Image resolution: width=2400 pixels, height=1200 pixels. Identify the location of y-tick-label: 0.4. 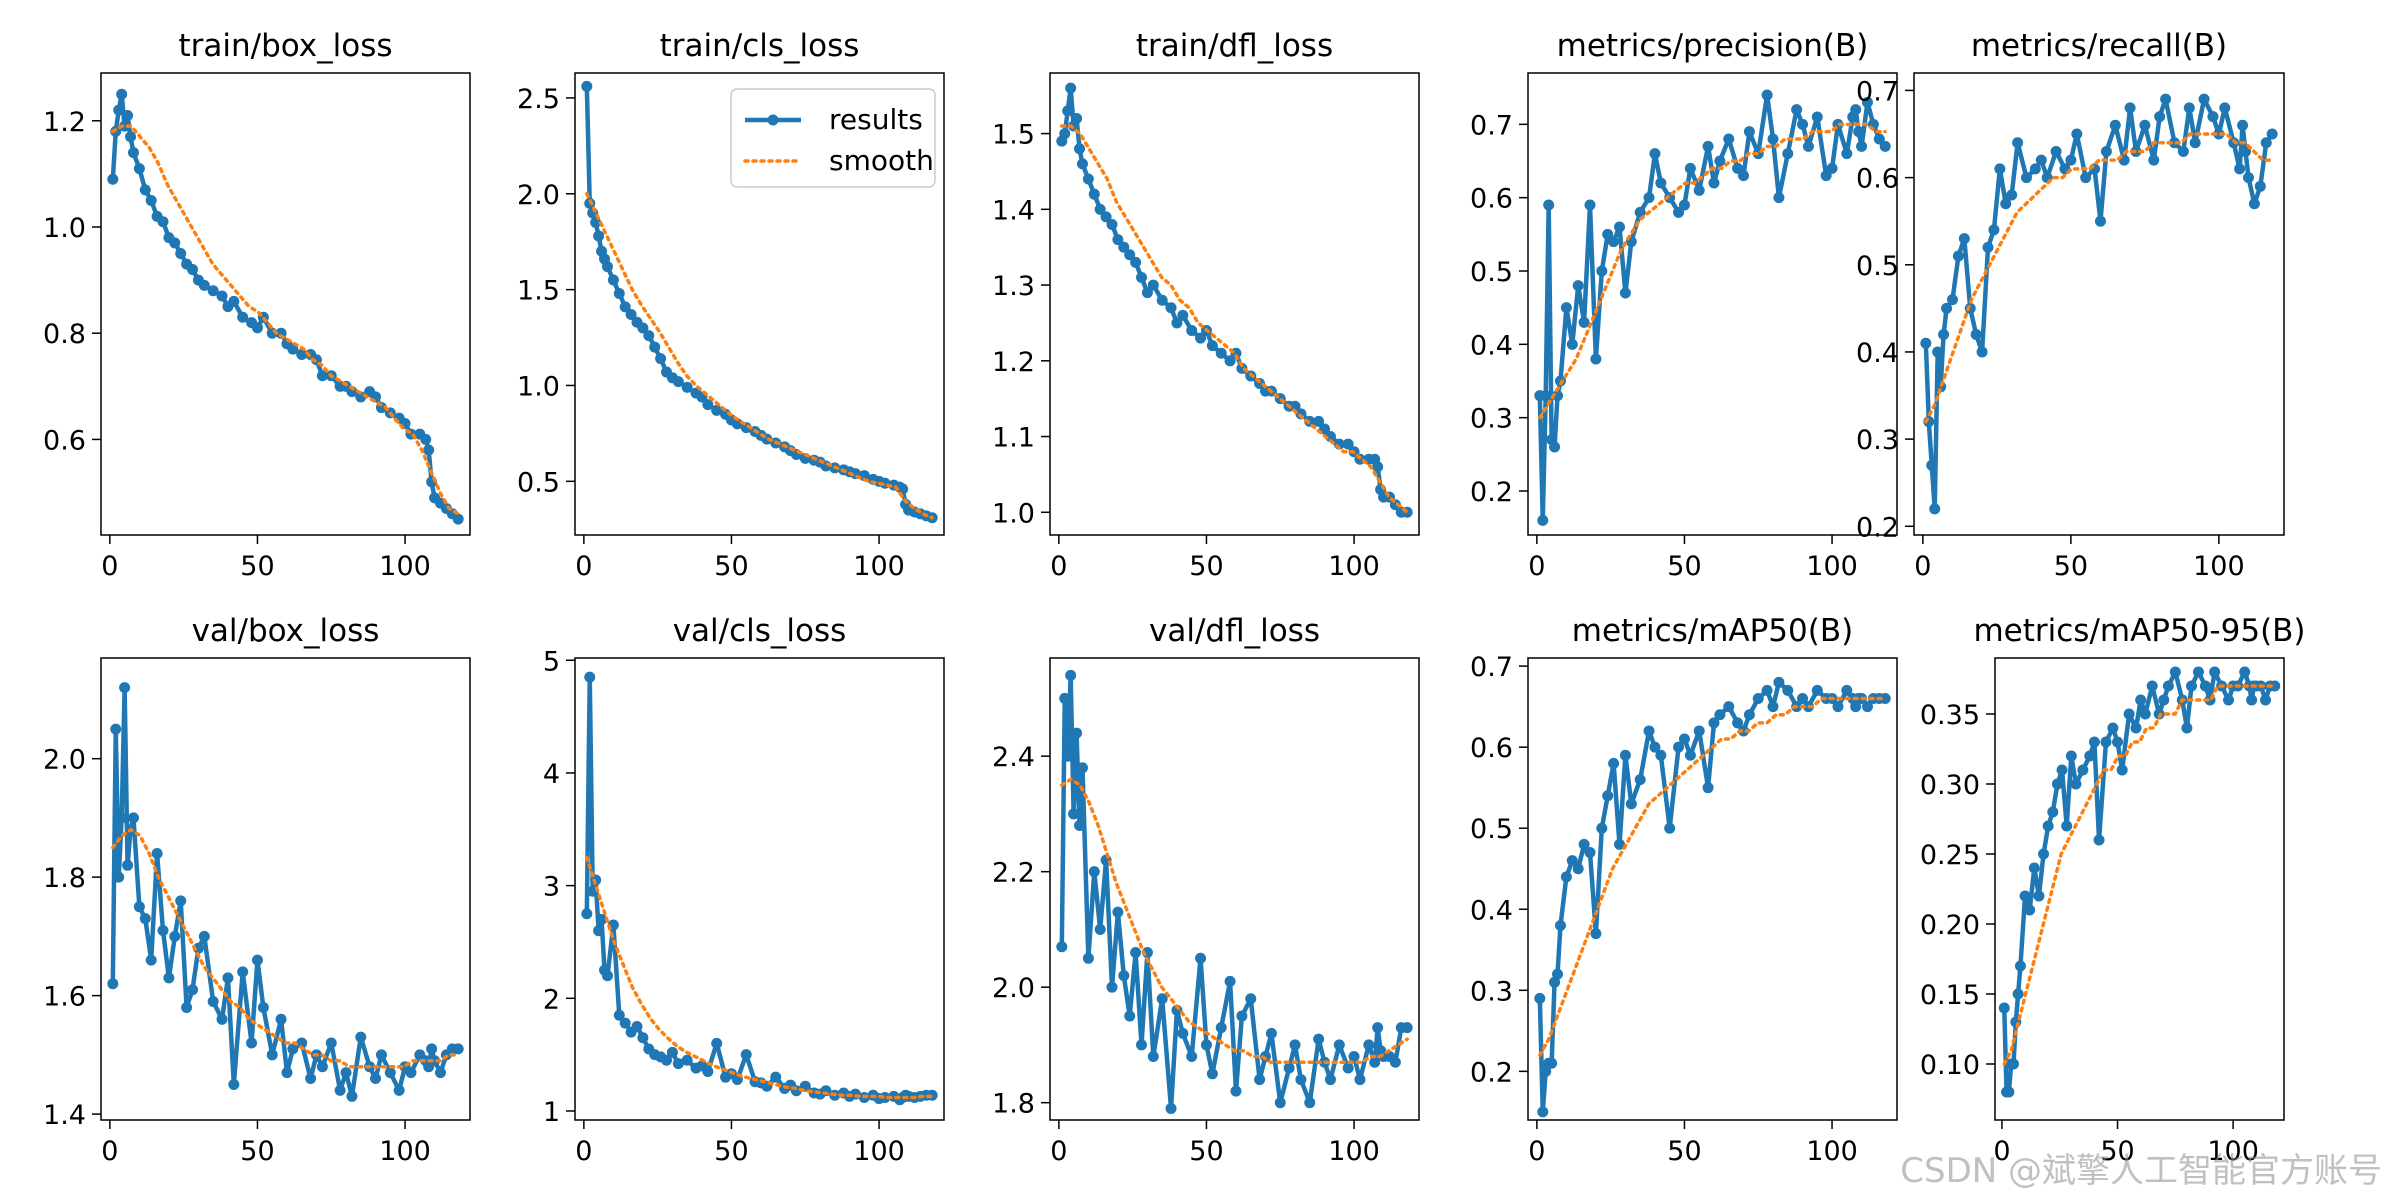
(1491, 910).